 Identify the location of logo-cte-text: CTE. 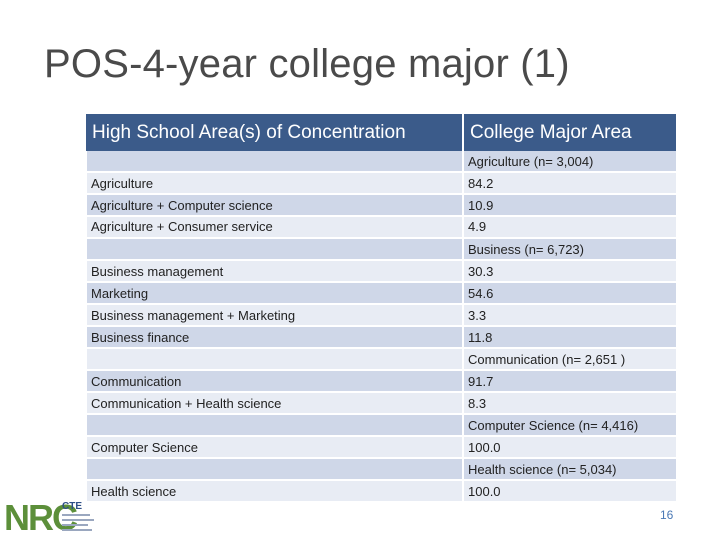
(72, 506).